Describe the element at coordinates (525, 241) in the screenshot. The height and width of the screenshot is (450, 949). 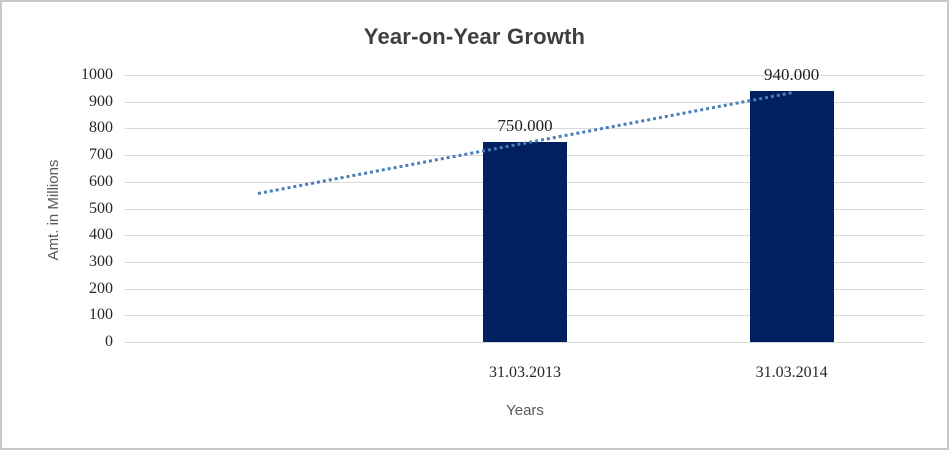
I see `bar-31.03.2013` at that location.